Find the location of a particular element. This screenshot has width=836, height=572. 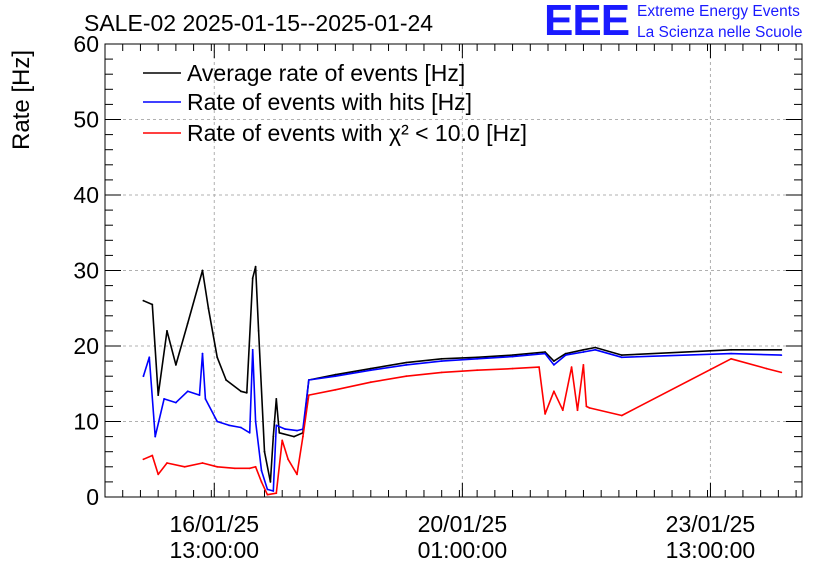

x-tick-label-date: 20/01/25 is located at coordinates (463, 524).